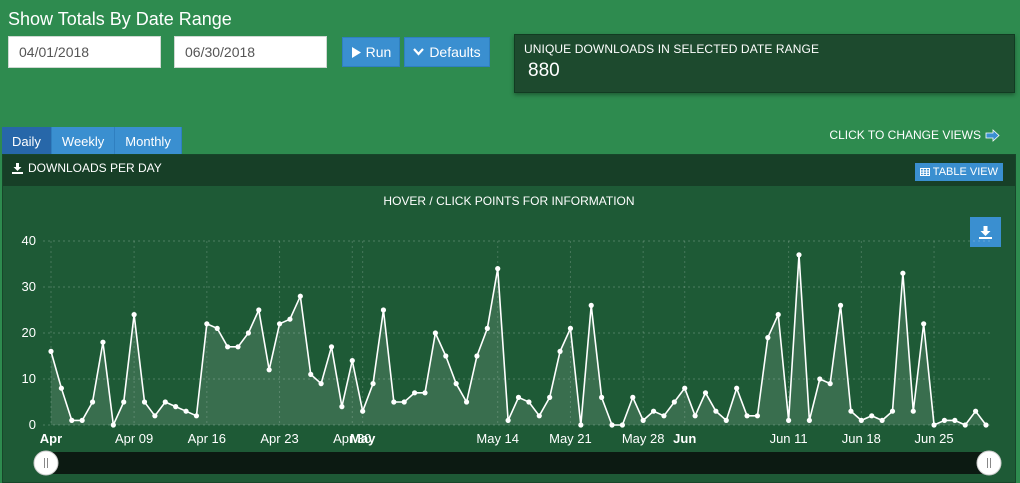 This screenshot has width=1020, height=483. I want to click on end-date-input, so click(250, 52).